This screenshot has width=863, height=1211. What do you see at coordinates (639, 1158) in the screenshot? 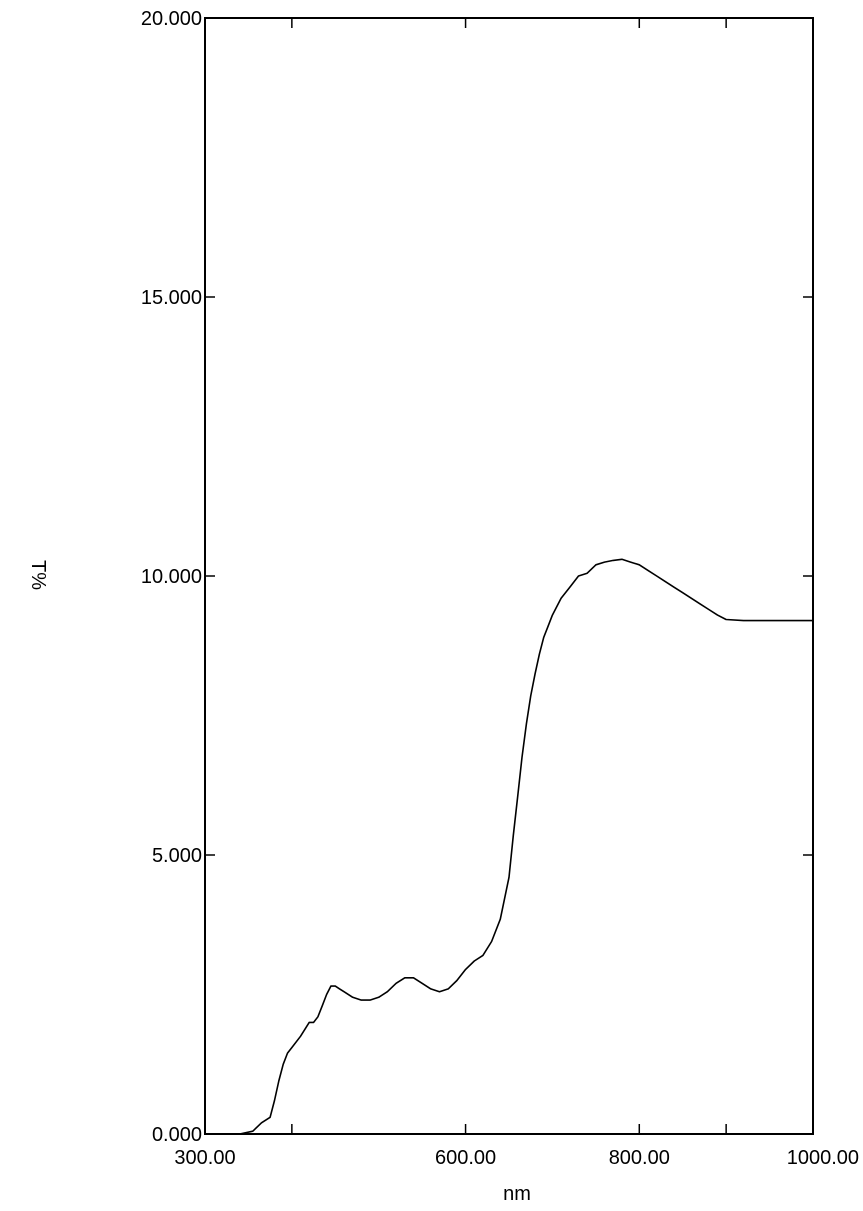
I see `x-tick-label: 800.00` at bounding box center [639, 1158].